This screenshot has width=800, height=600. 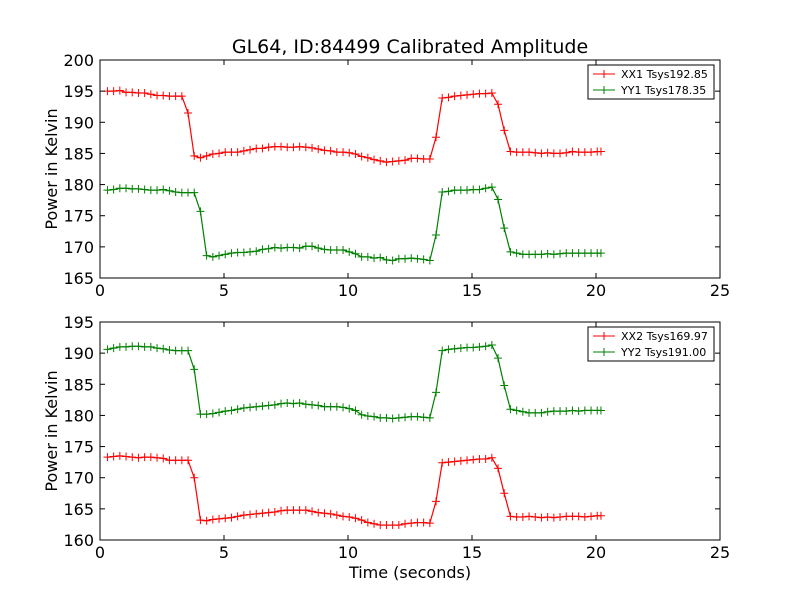 What do you see at coordinates (78, 353) in the screenshot?
I see `plot-bottom-y-tick-label: 190` at bounding box center [78, 353].